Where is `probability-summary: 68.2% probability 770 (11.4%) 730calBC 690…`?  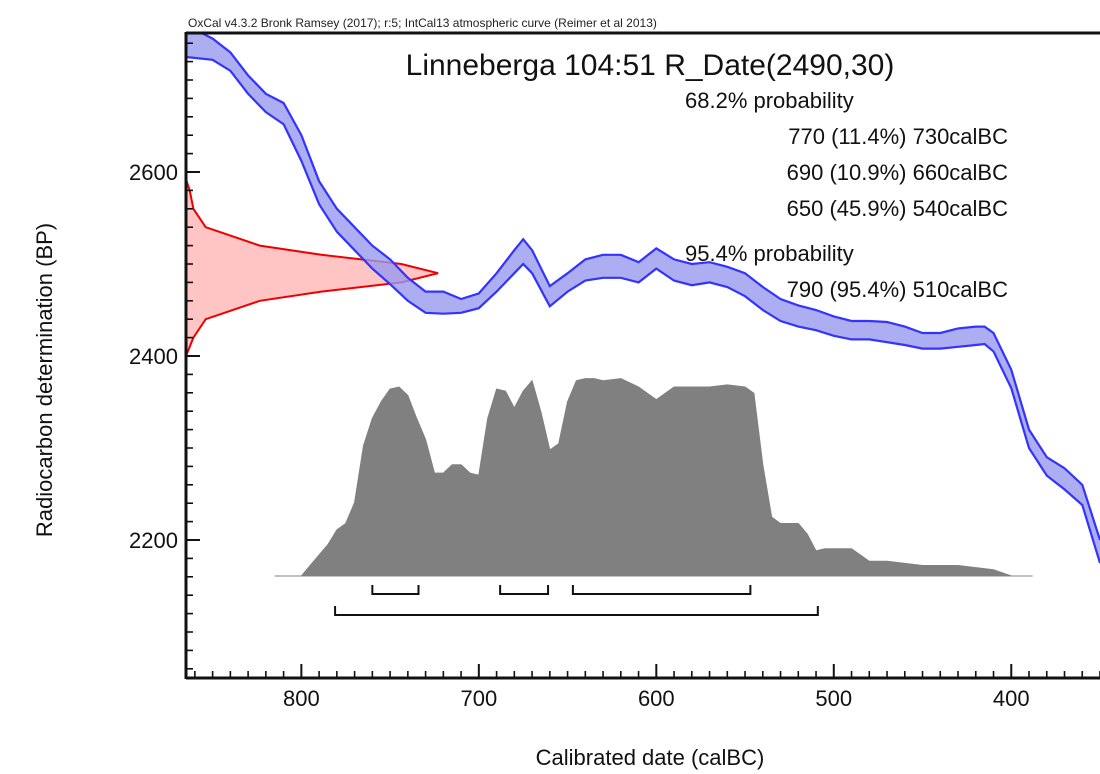 probability-summary: 68.2% probability 770 (11.4%) 730calBC 690… is located at coordinates (846, 195).